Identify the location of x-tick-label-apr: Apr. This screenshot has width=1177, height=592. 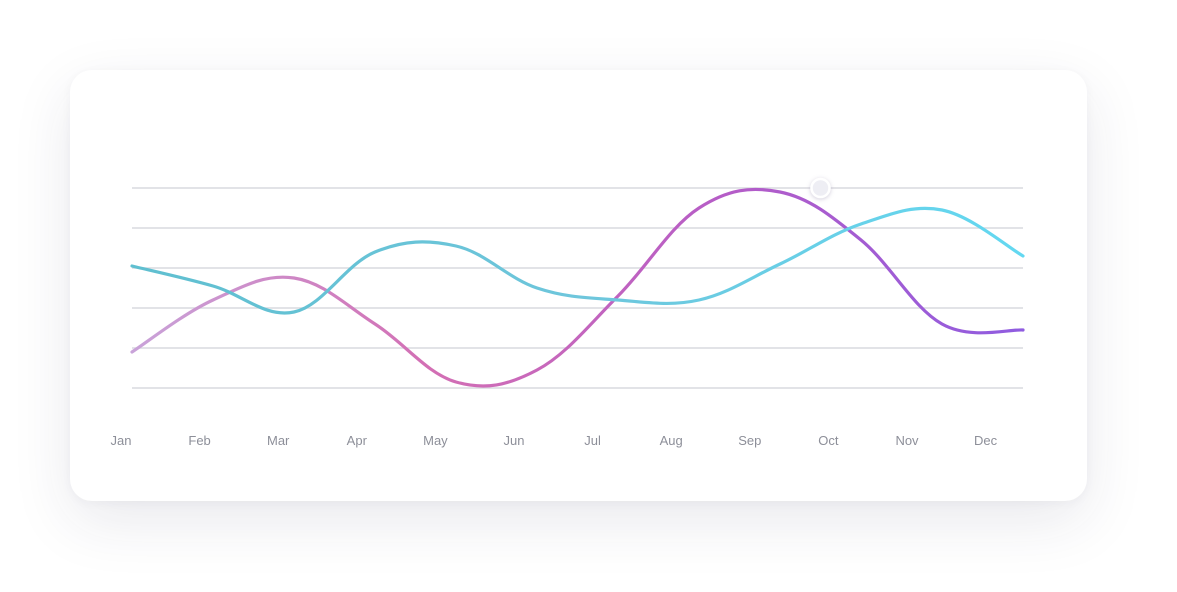
(357, 440).